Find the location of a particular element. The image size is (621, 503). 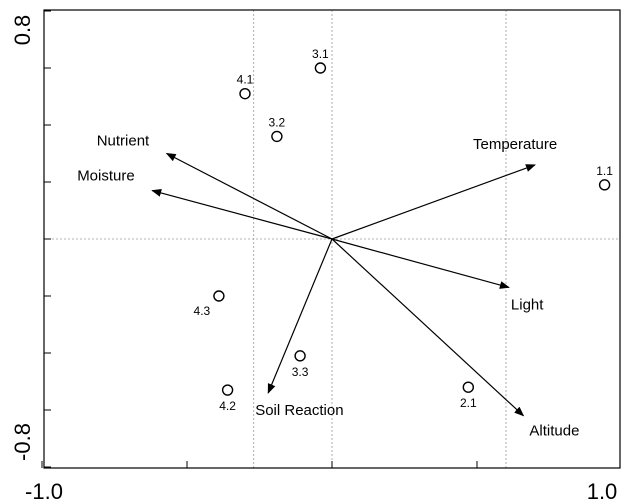

light-vector is located at coordinates (420, 263).